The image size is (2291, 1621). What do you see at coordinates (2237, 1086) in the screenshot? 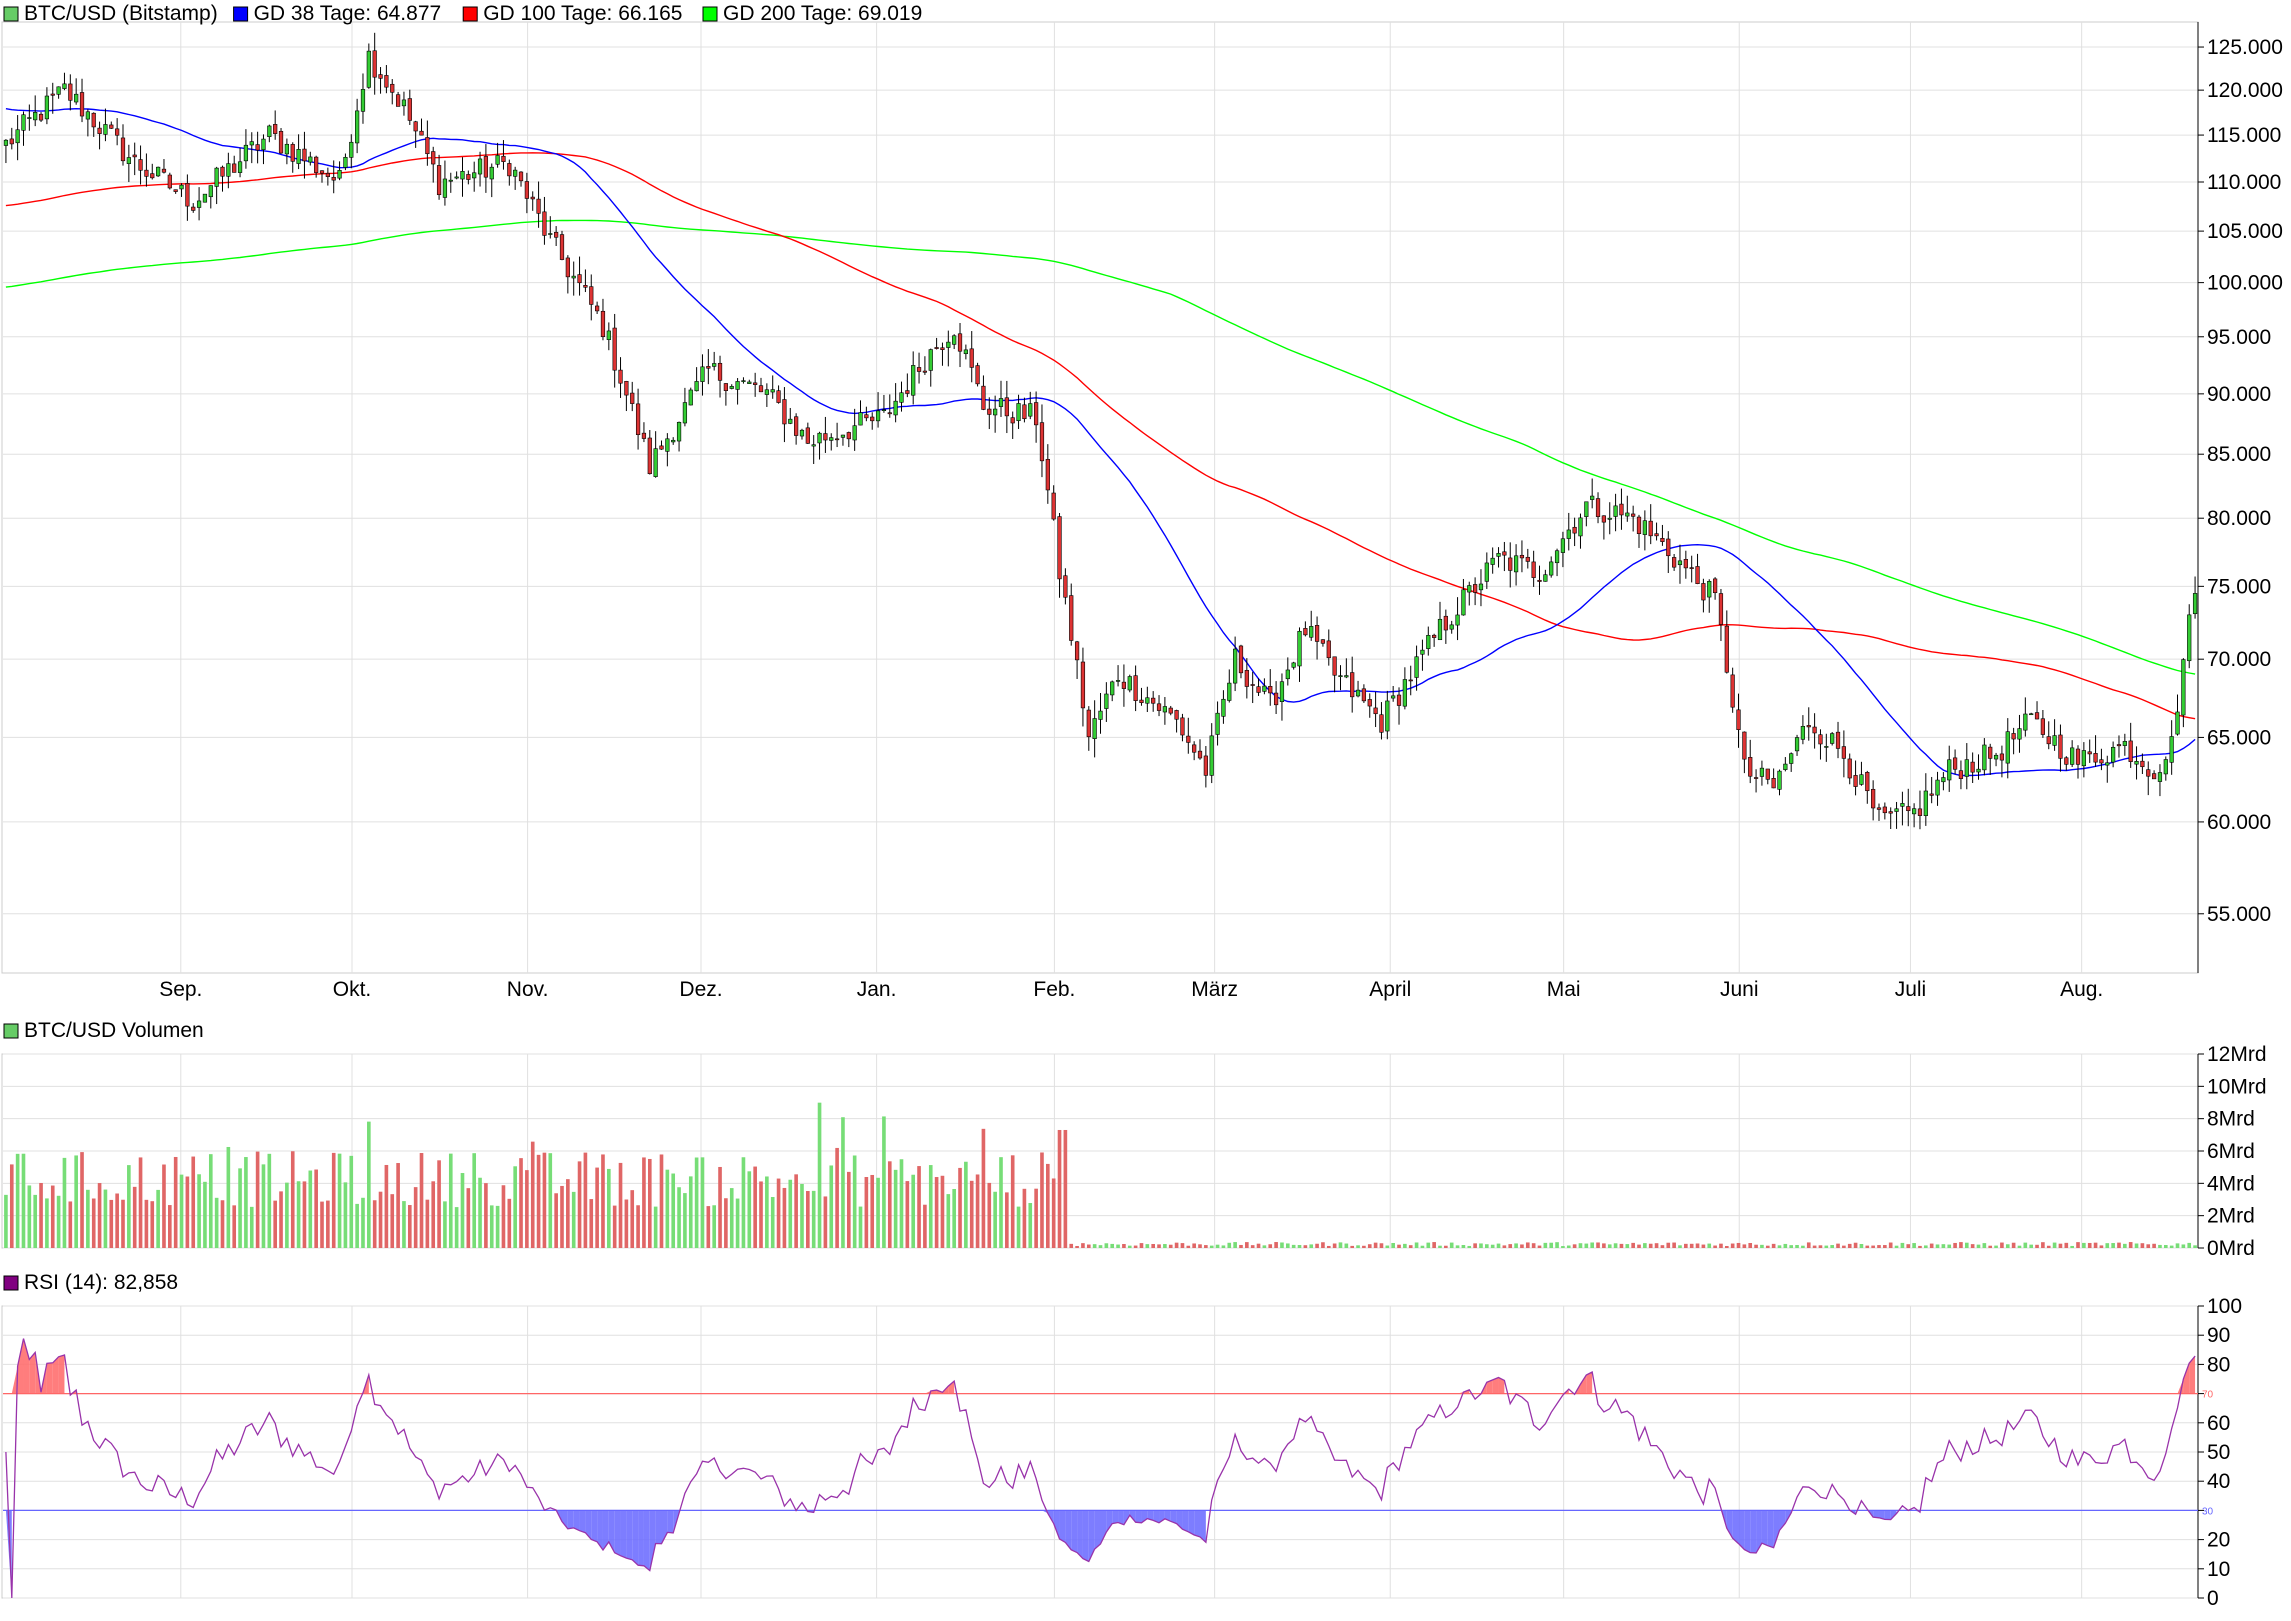
I see `volume-tick-label: 10Mrd` at bounding box center [2237, 1086].